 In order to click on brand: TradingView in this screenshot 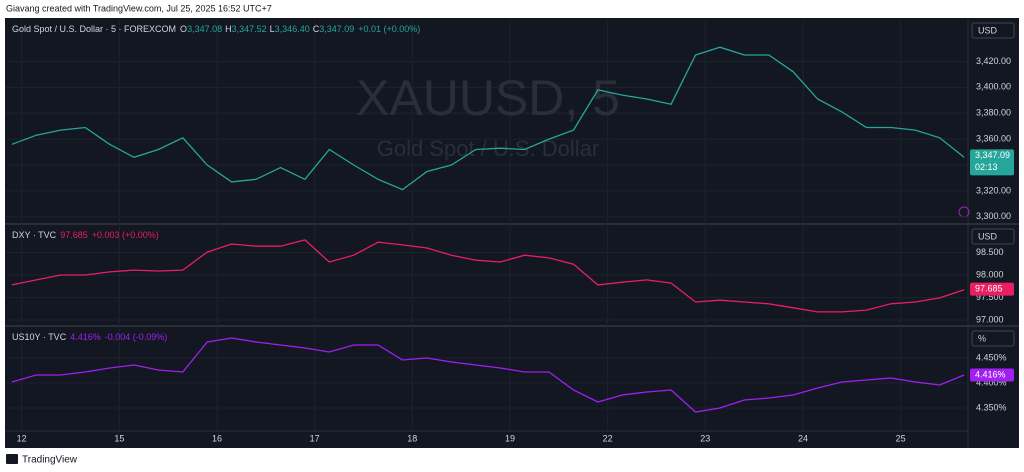, I will do `click(50, 460)`.